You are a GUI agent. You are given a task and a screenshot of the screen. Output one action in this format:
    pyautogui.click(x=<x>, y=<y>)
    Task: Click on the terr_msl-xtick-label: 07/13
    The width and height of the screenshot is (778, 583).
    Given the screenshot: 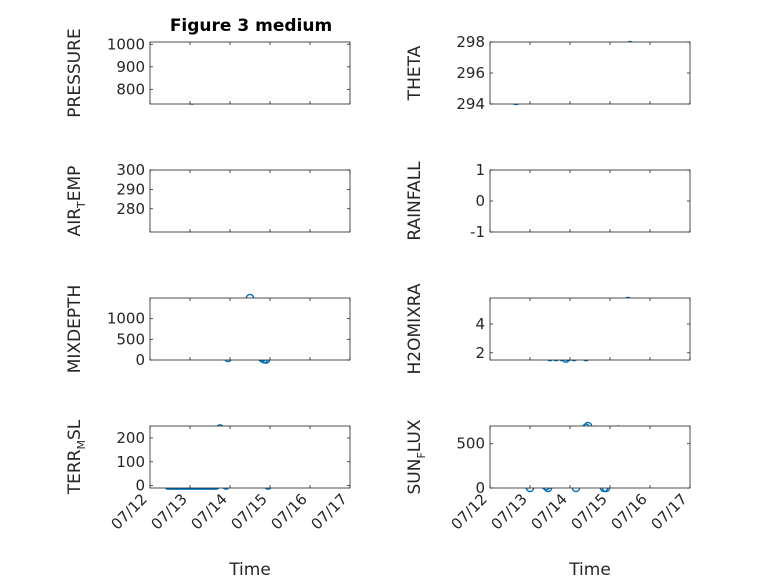 What is the action you would take?
    pyautogui.click(x=169, y=511)
    